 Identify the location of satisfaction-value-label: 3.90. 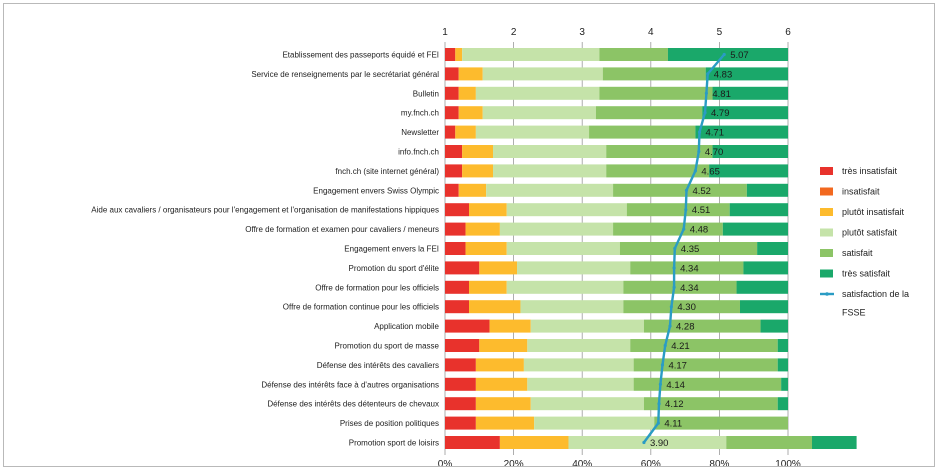
(659, 443).